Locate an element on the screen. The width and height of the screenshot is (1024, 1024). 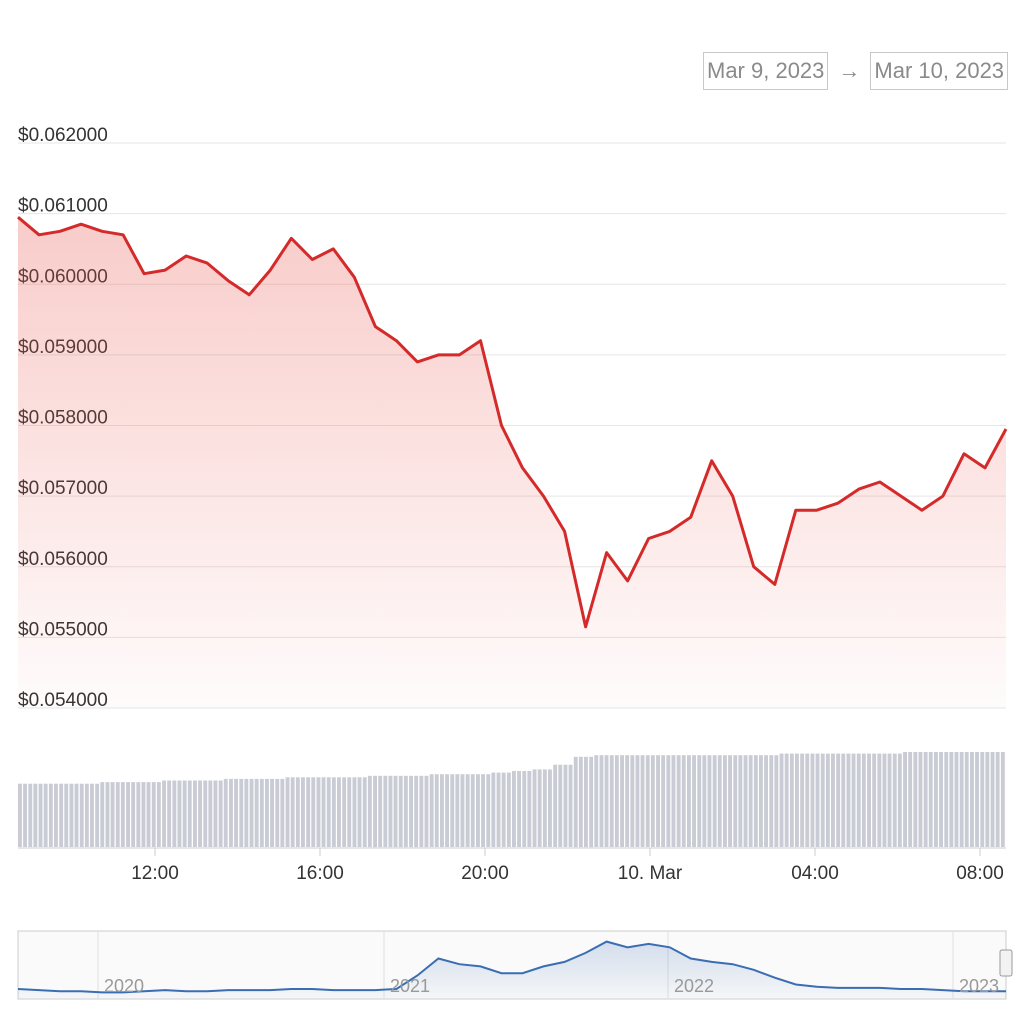
range-end-input: Mar 10, 2023 is located at coordinates (939, 71).